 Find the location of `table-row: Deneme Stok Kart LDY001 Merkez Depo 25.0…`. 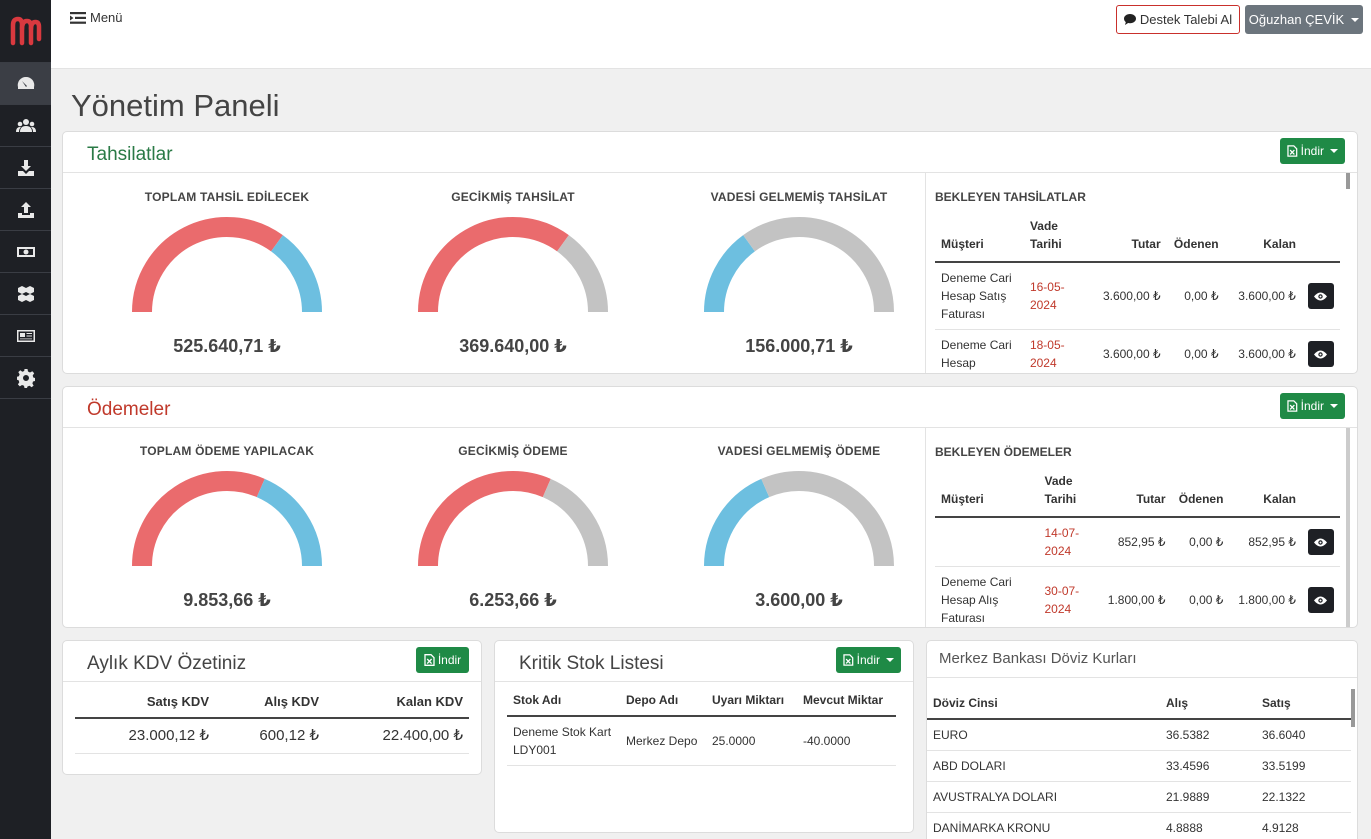

table-row: Deneme Stok Kart LDY001 Merkez Depo 25.0… is located at coordinates (701, 741).